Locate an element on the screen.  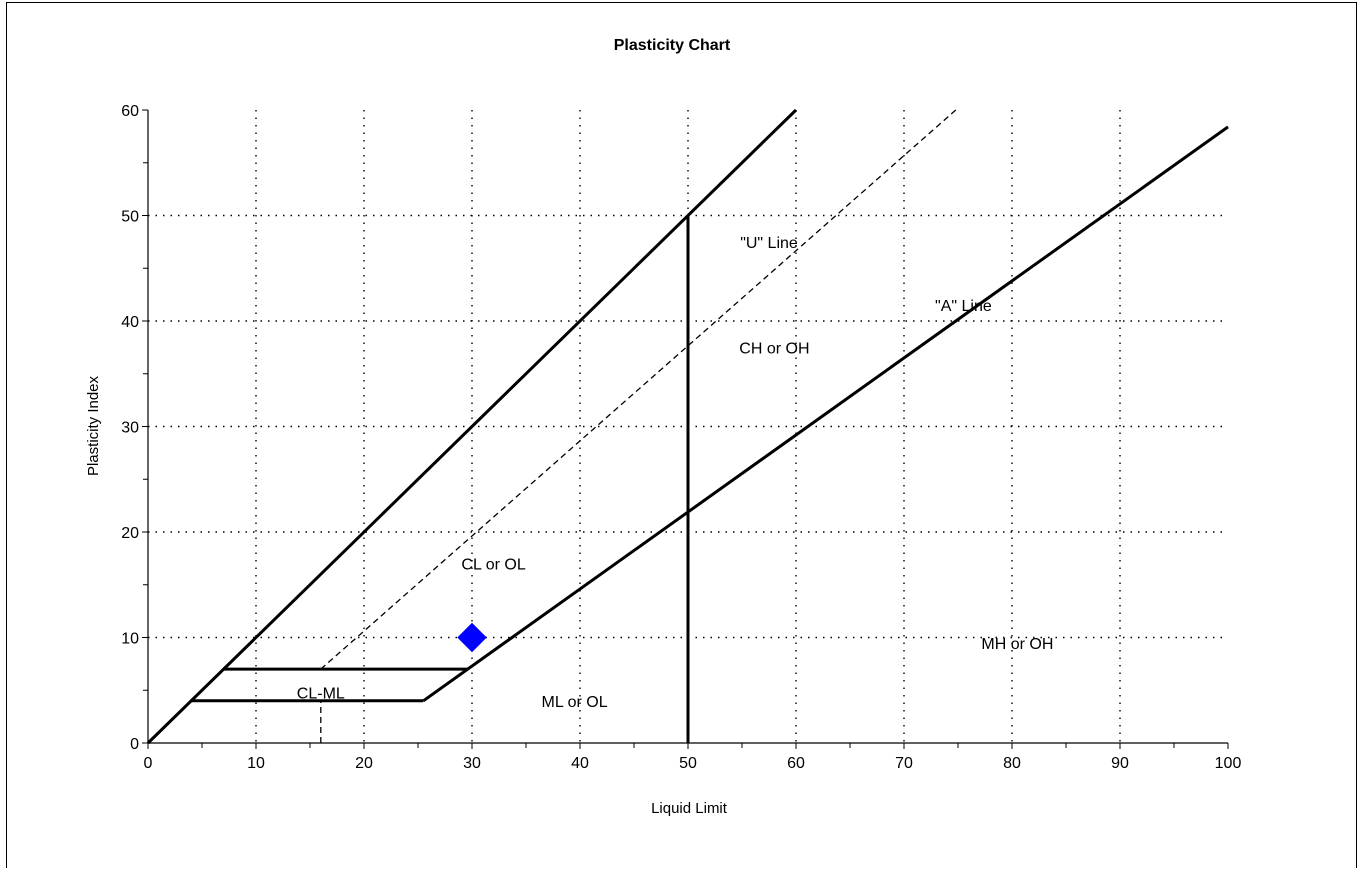
chart-annotation: MH or OH is located at coordinates (1017, 644).